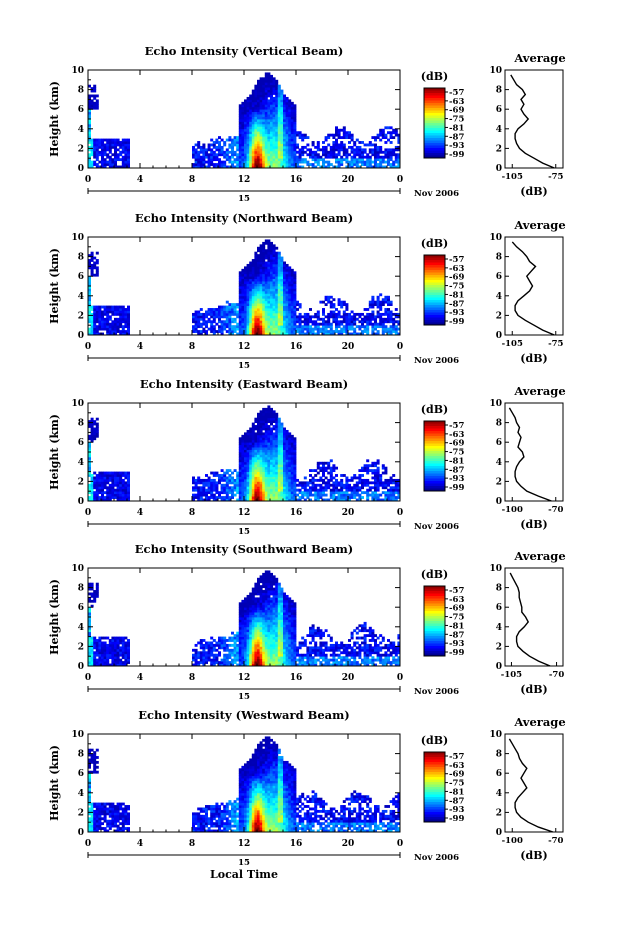 The width and height of the screenshot is (619, 929). Describe the element at coordinates (530, 454) in the screenshot. I see `average-profile-line` at that location.